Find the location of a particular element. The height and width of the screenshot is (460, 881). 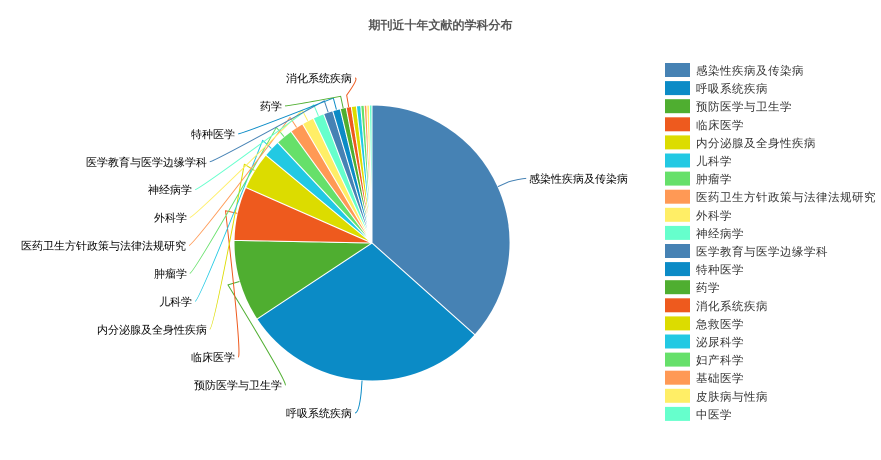

legend-label: 急救医学 is located at coordinates (719, 323).